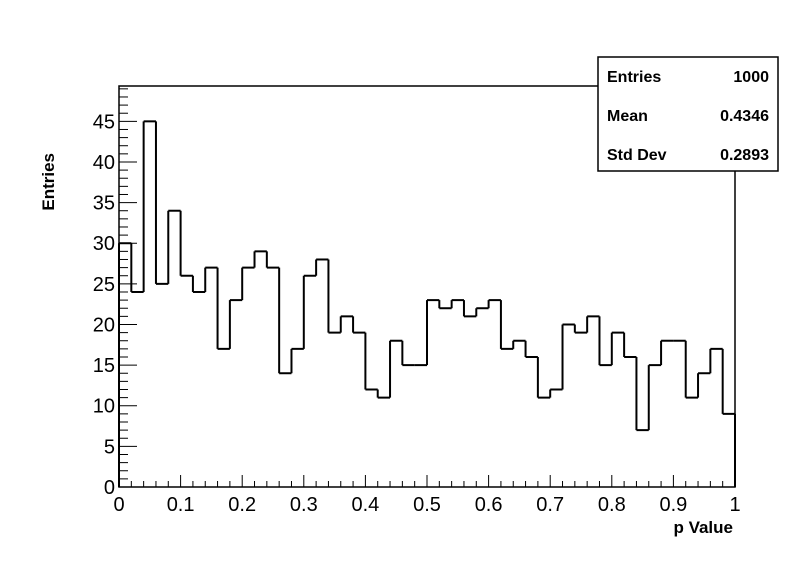 The height and width of the screenshot is (574, 798). Describe the element at coordinates (612, 505) in the screenshot. I see `x-tick-label: 0.8` at that location.